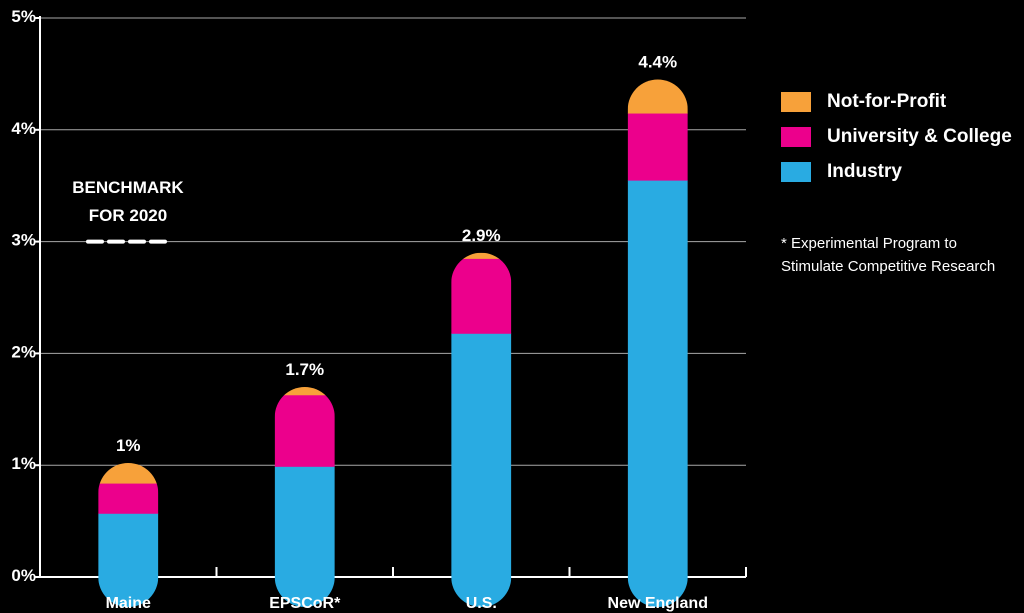 The height and width of the screenshot is (613, 1024). I want to click on bar-total-label: 2.9%, so click(481, 235).